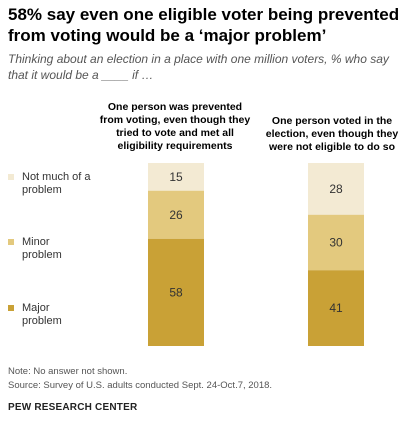 The width and height of the screenshot is (413, 428). I want to click on bar-ineligible-major, so click(336, 308).